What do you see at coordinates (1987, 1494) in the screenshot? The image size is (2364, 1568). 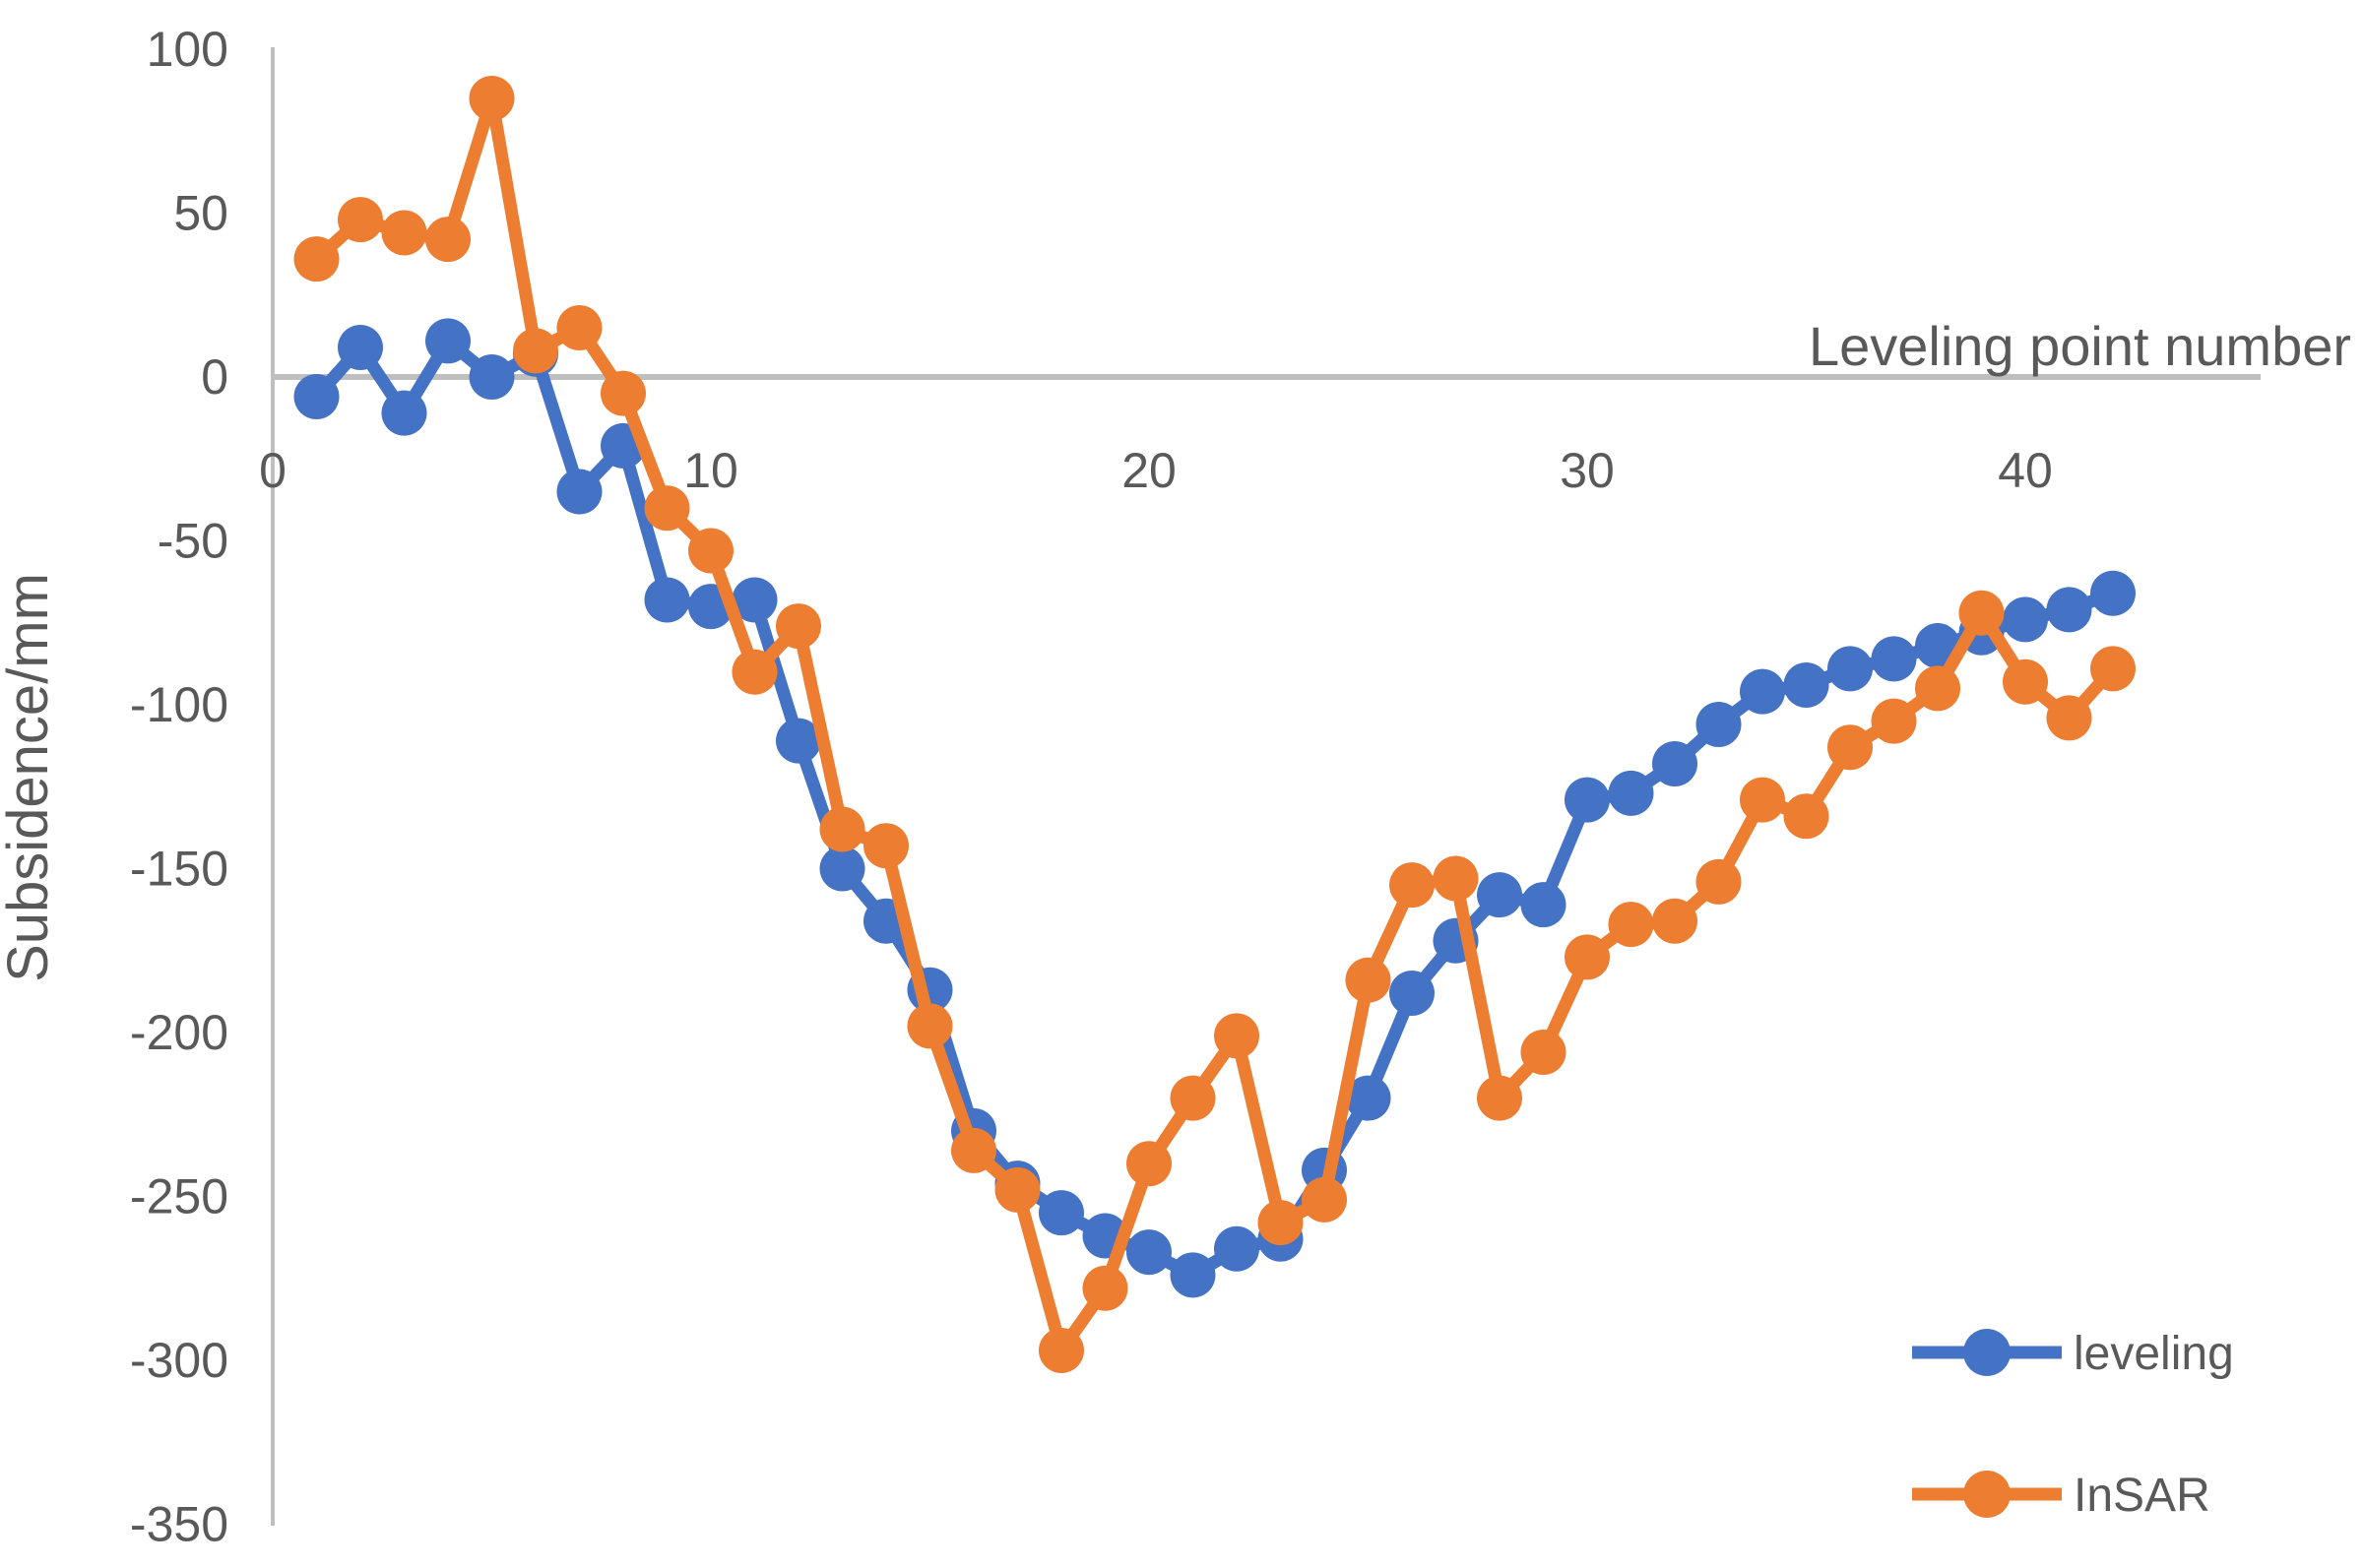 I see `legend-marker-insar-icon` at bounding box center [1987, 1494].